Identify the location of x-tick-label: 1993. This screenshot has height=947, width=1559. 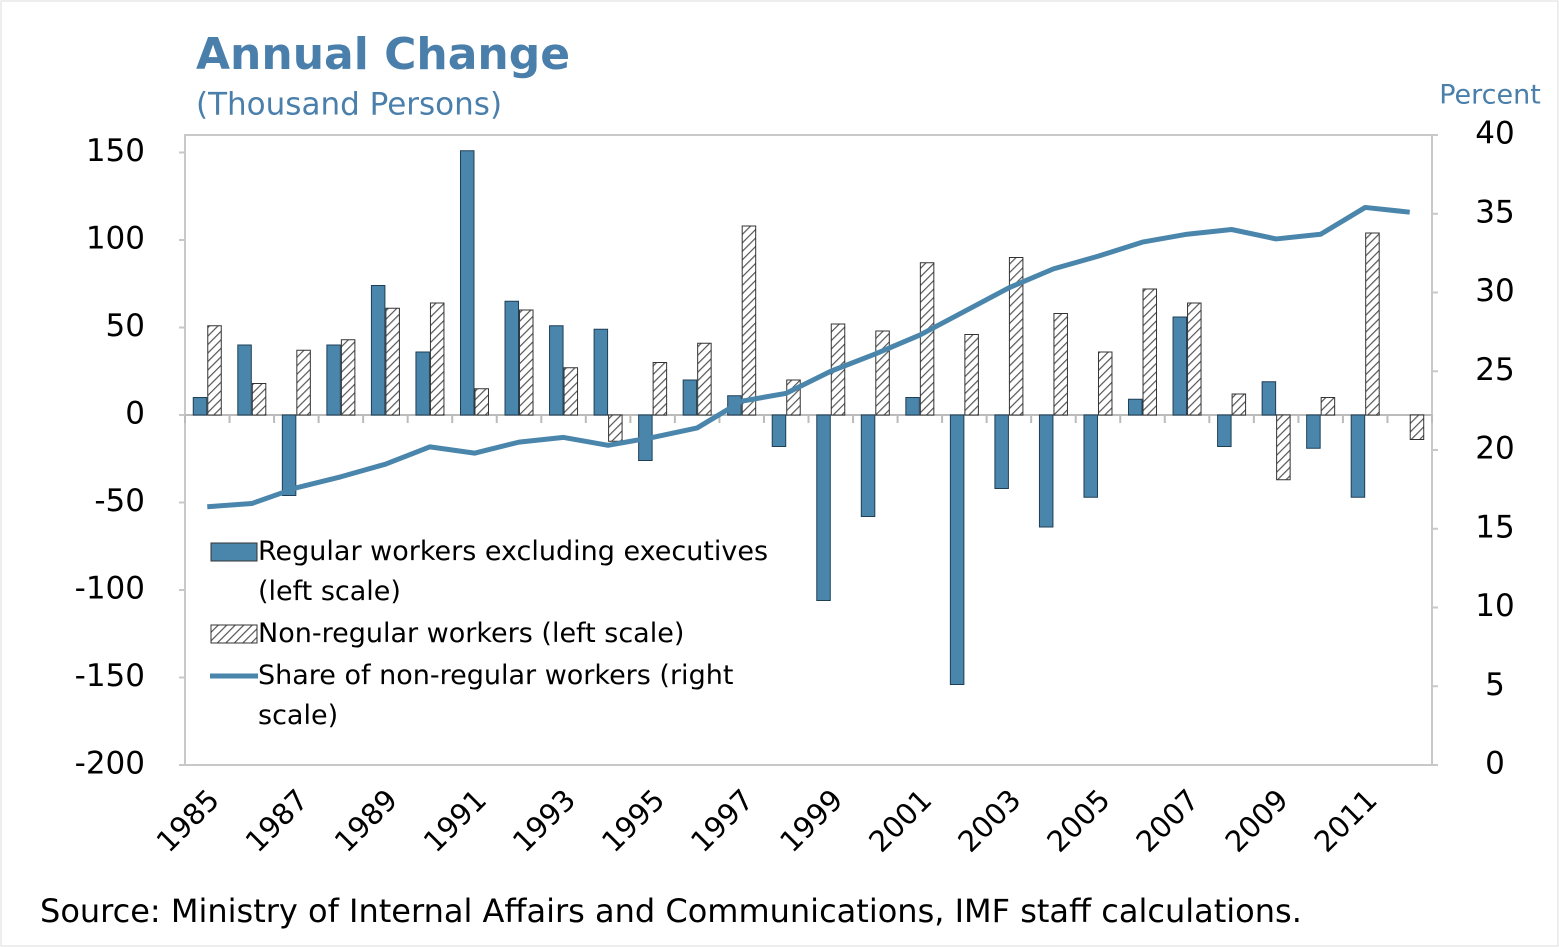
(544, 821).